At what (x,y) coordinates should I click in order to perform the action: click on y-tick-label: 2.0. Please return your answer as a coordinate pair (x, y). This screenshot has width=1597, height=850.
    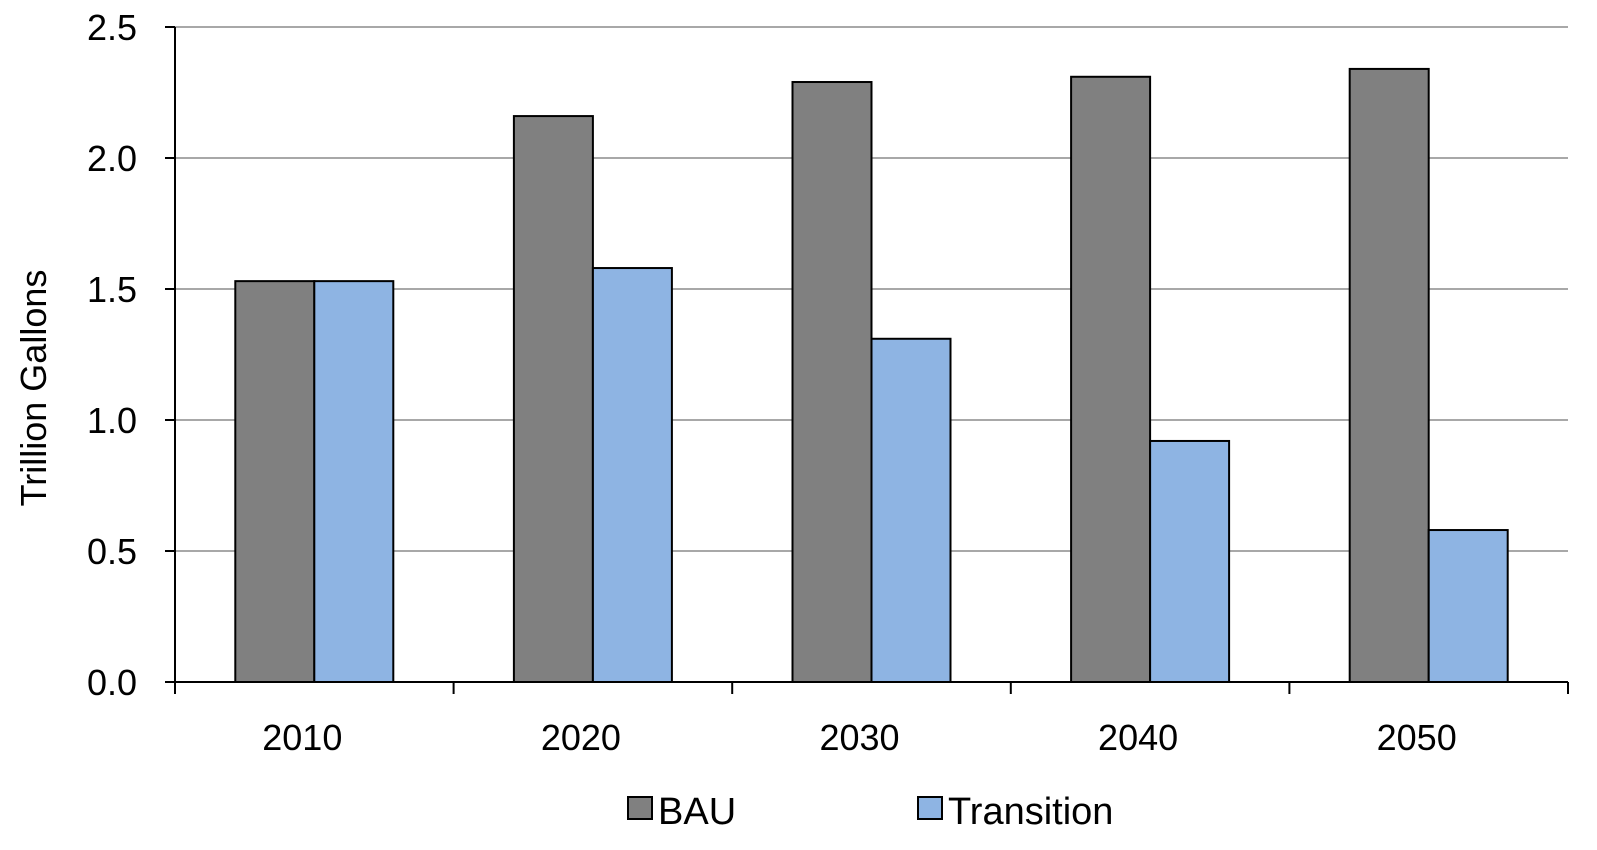
    Looking at the image, I should click on (112, 158).